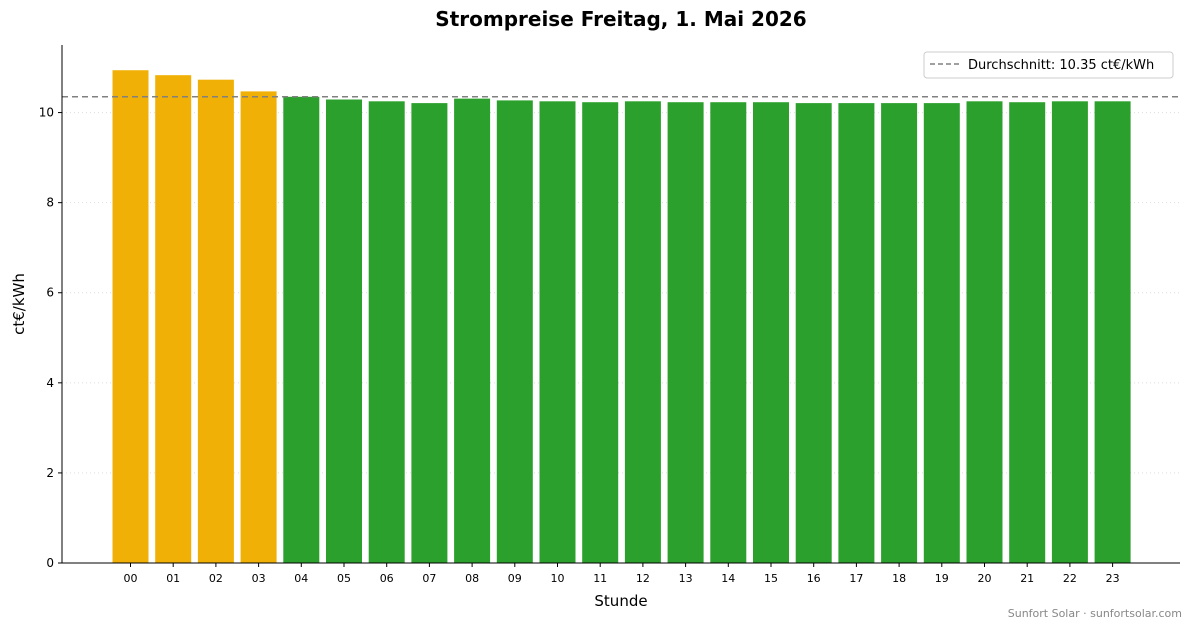 The height and width of the screenshot is (628, 1193). What do you see at coordinates (1113, 578) in the screenshot?
I see `x-tick-label-23: 23` at bounding box center [1113, 578].